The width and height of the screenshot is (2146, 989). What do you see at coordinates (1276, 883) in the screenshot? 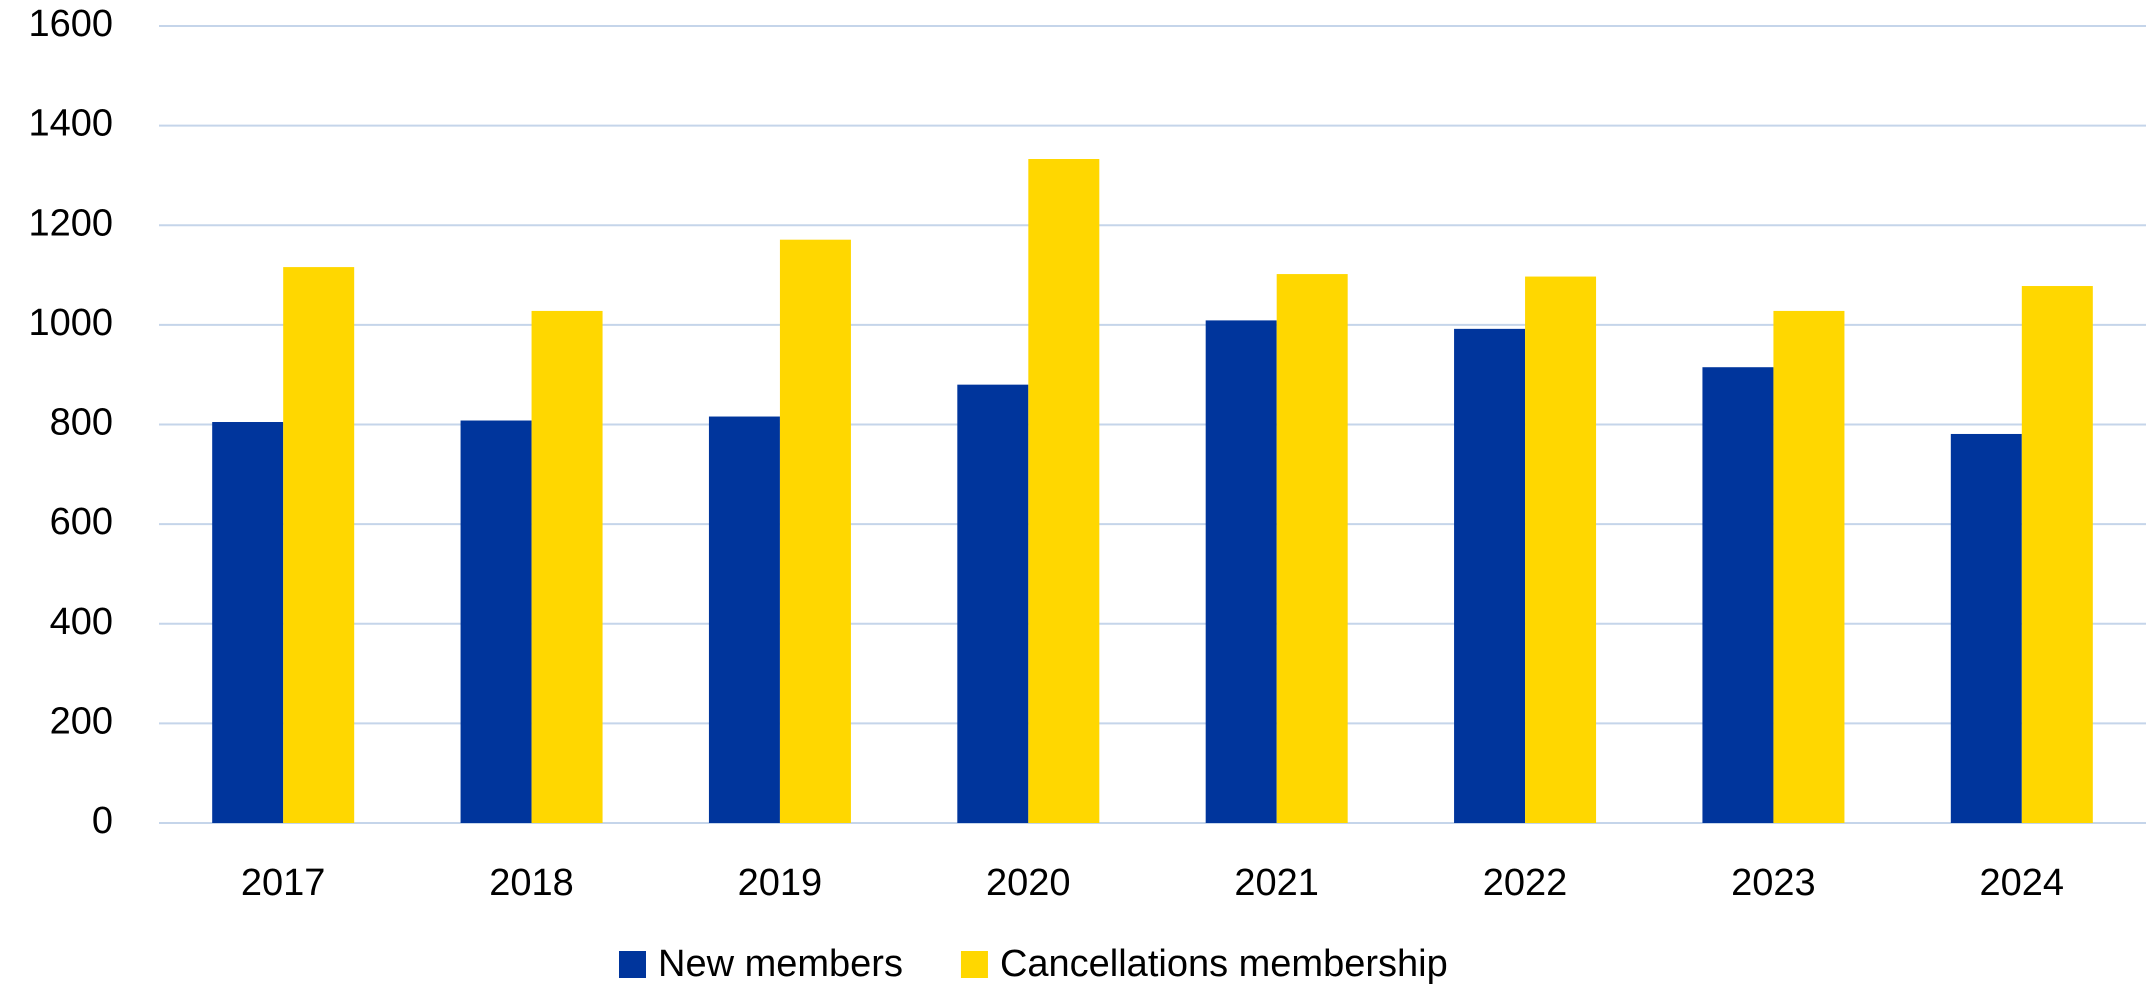
I see `x-tick-label: 2021` at bounding box center [1276, 883].